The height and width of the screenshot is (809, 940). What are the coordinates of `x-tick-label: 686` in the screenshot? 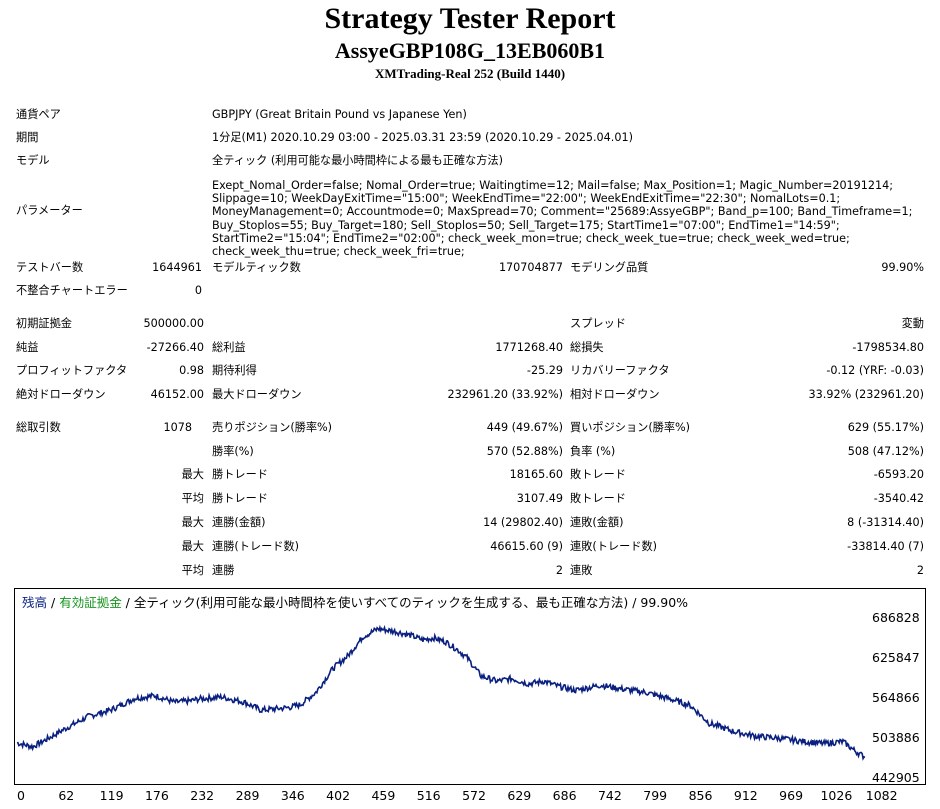 It's located at (564, 795).